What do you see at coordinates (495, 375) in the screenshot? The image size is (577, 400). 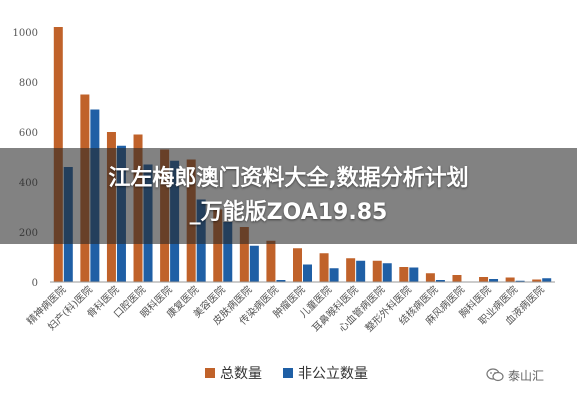 I see `wechat-logo-icon` at bounding box center [495, 375].